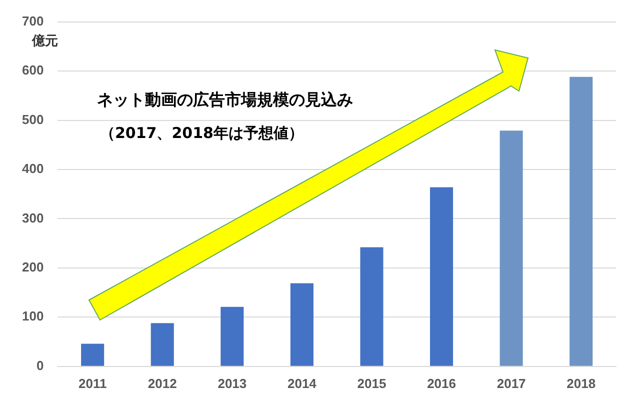  I want to click on y-tick-label: 700, so click(33, 20).